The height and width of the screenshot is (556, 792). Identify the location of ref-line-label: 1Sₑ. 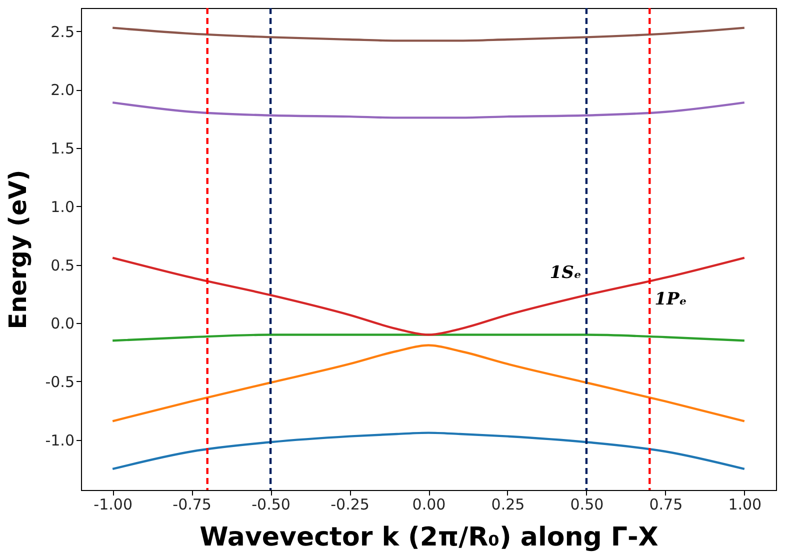
(566, 273).